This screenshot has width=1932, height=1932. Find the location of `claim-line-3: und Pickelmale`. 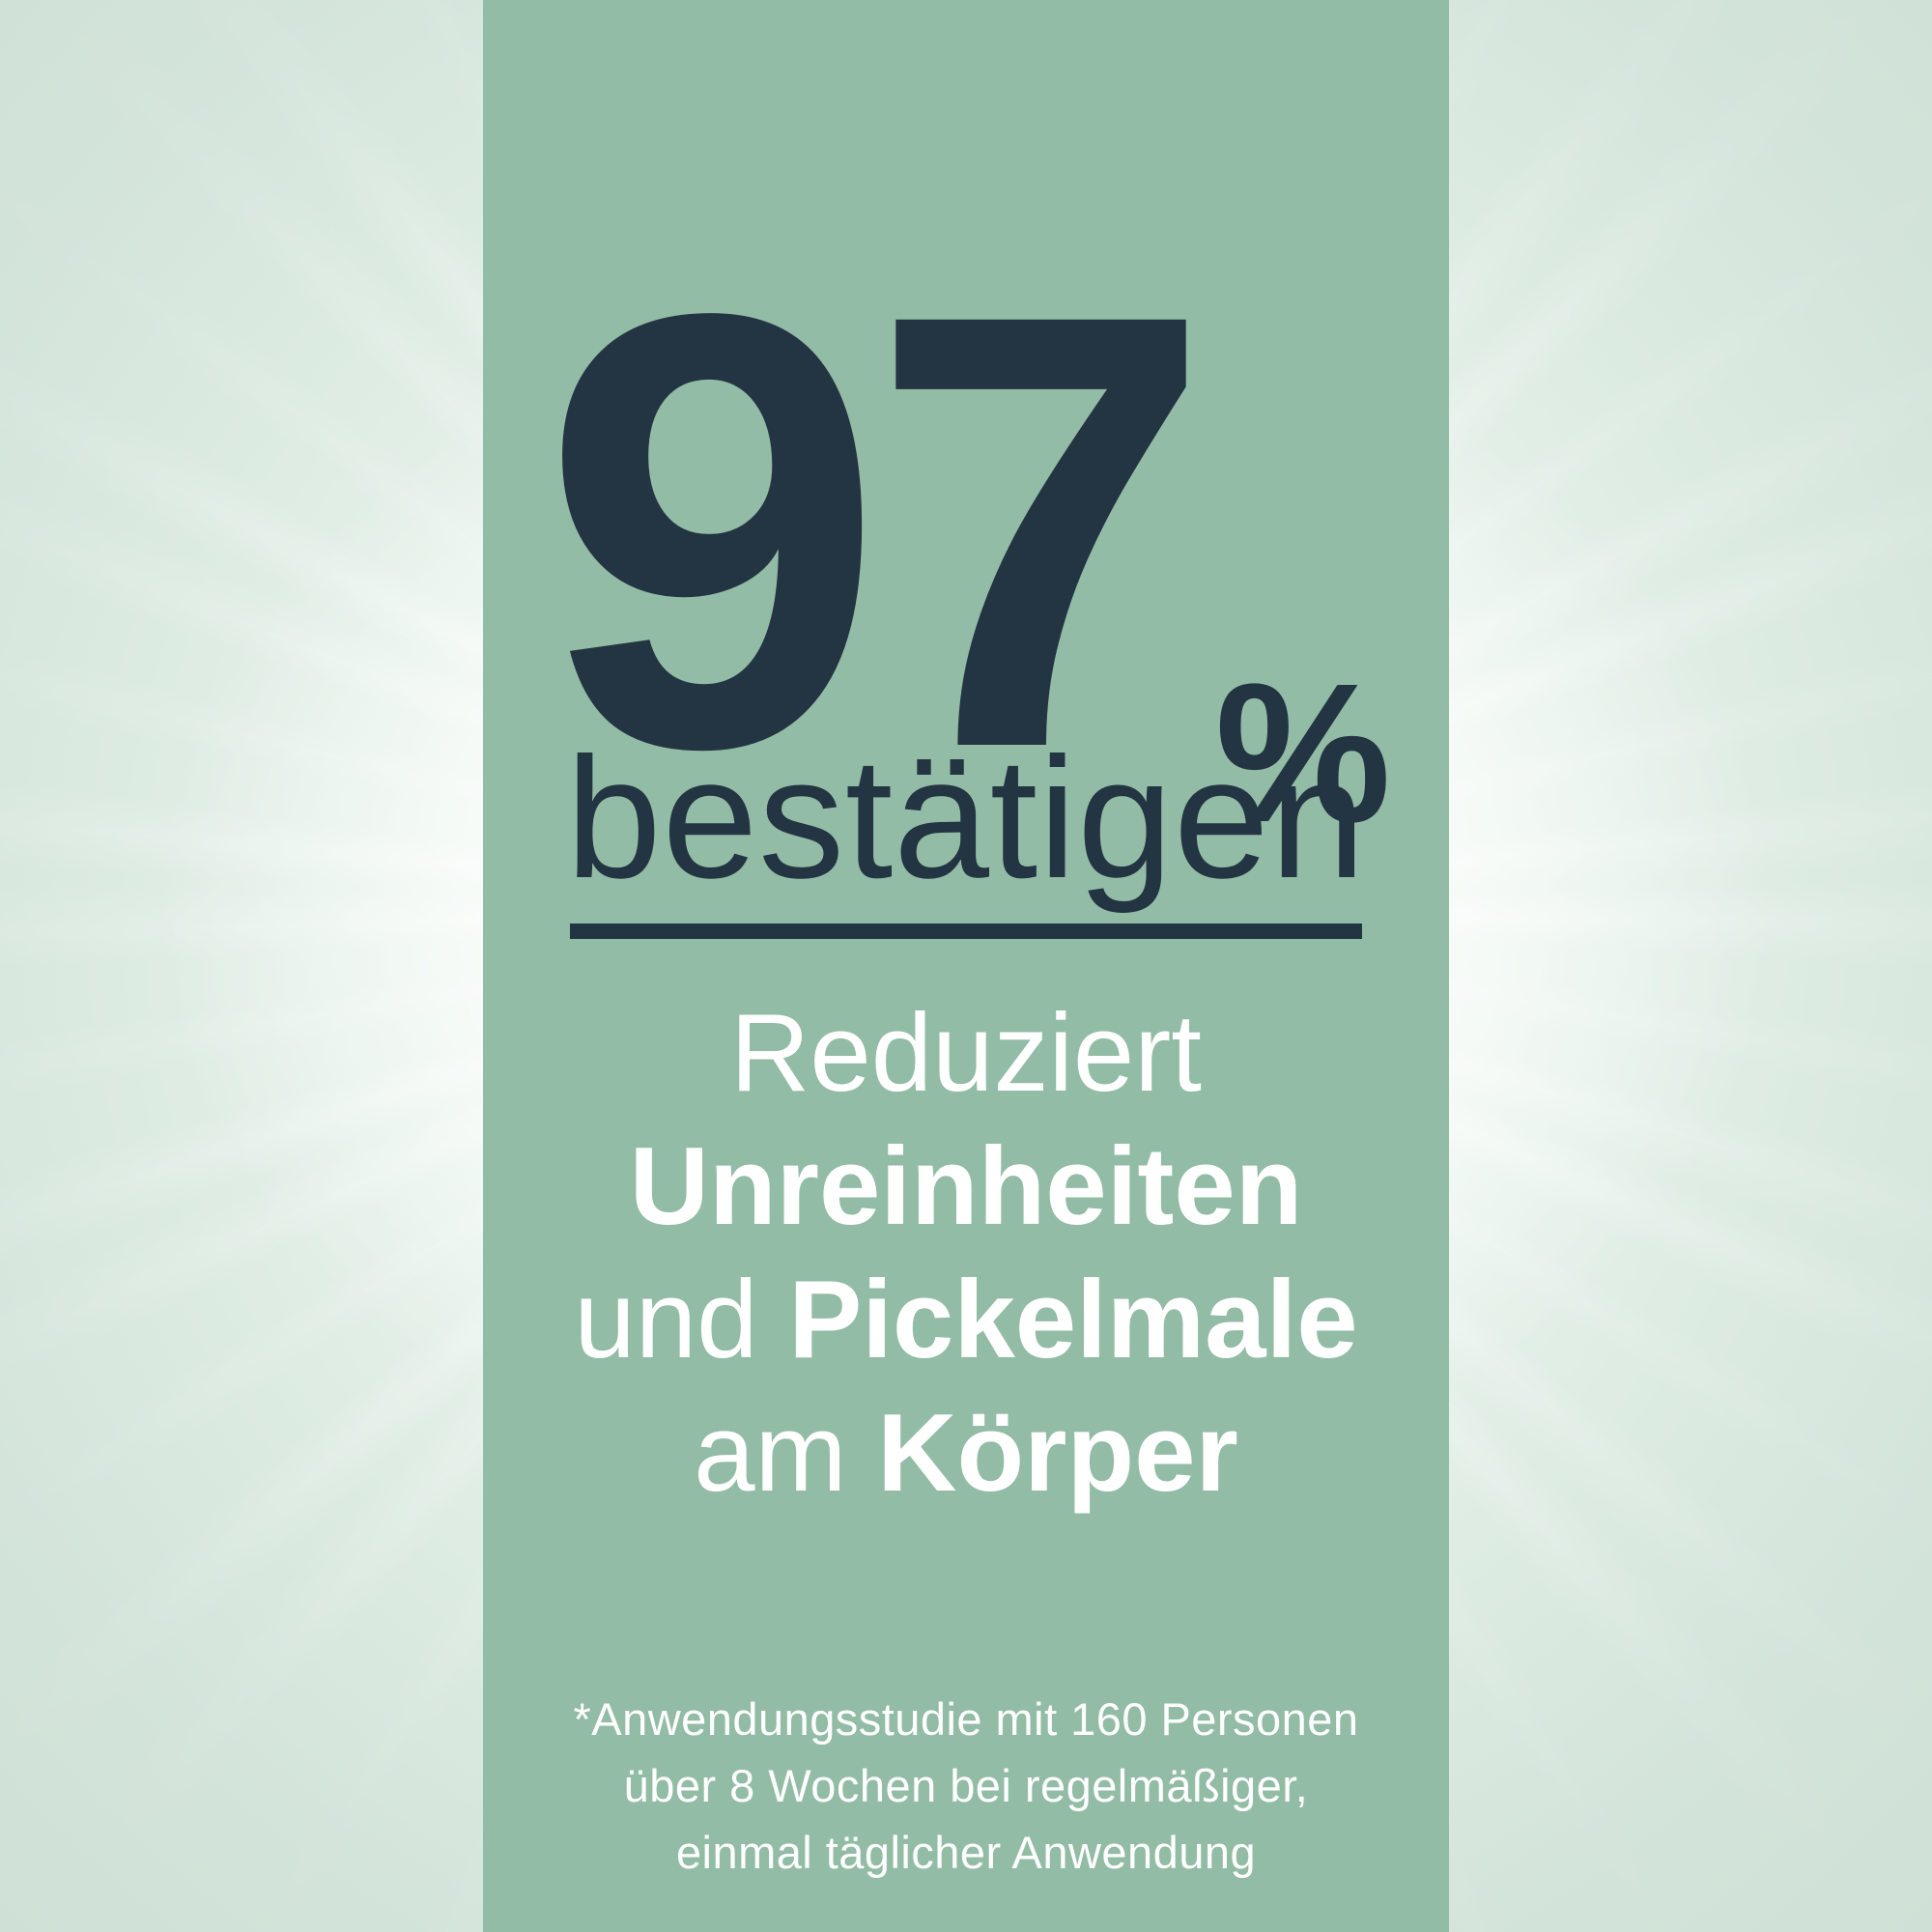

claim-line-3: und Pickelmale is located at coordinates (966, 1320).